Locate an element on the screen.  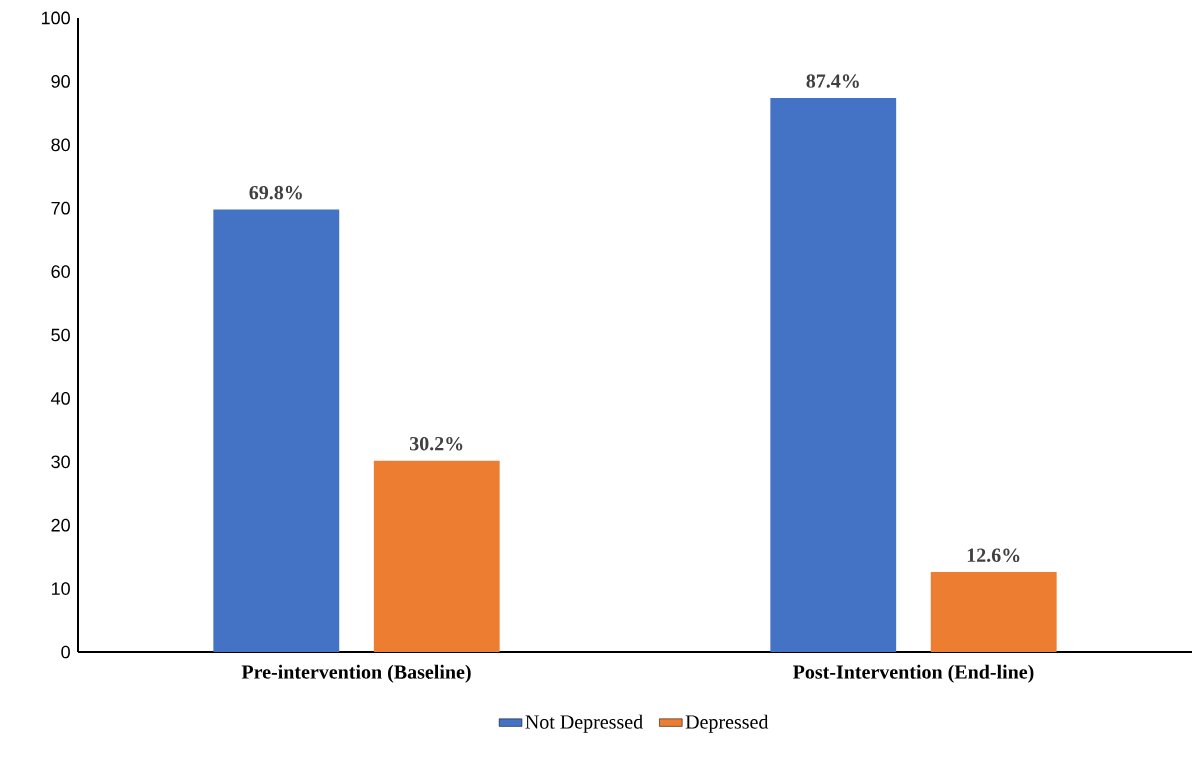
y-tick-label: 20 is located at coordinates (60, 525).